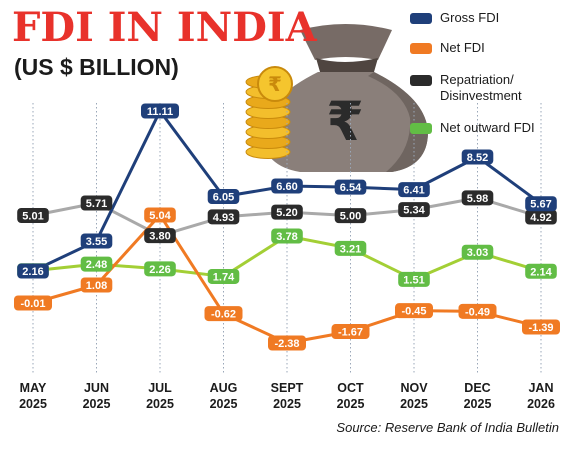  I want to click on value-label: -0.45, so click(413, 312).